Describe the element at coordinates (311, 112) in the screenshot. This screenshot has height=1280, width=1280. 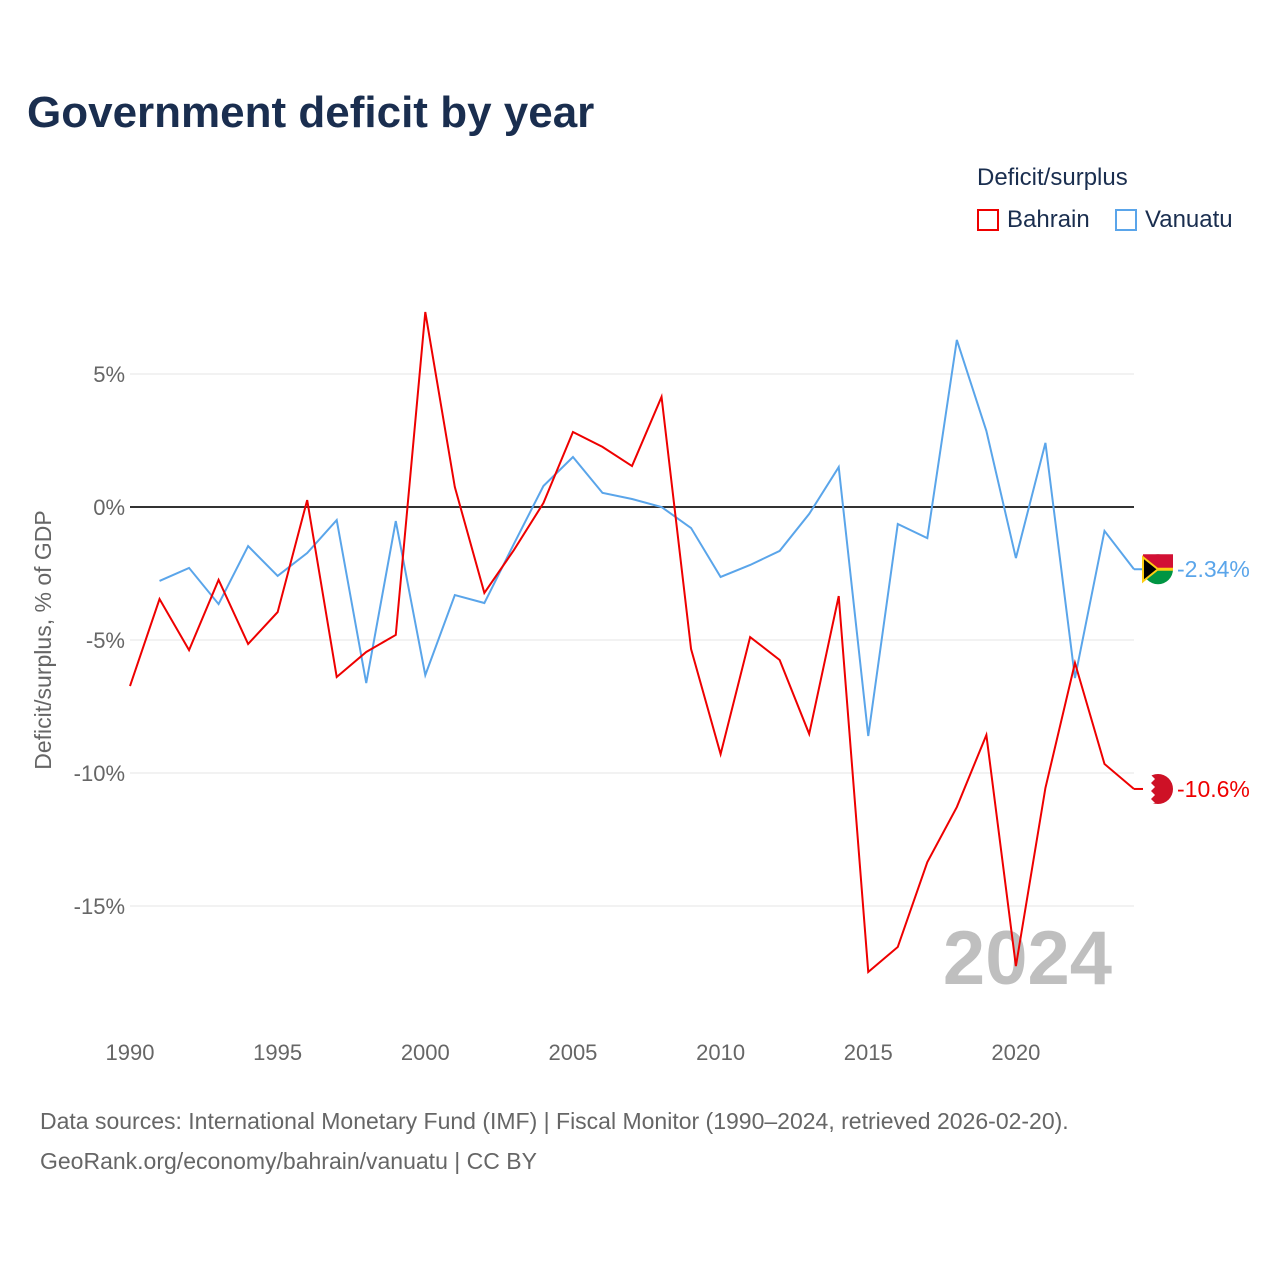
I see `chart-title: Government deficit by year` at that location.